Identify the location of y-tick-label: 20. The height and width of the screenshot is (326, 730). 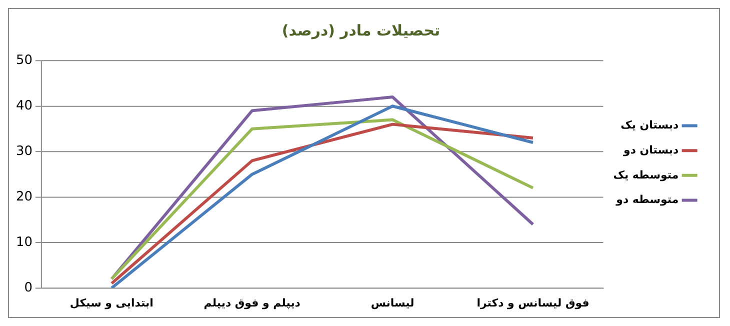
(24, 196).